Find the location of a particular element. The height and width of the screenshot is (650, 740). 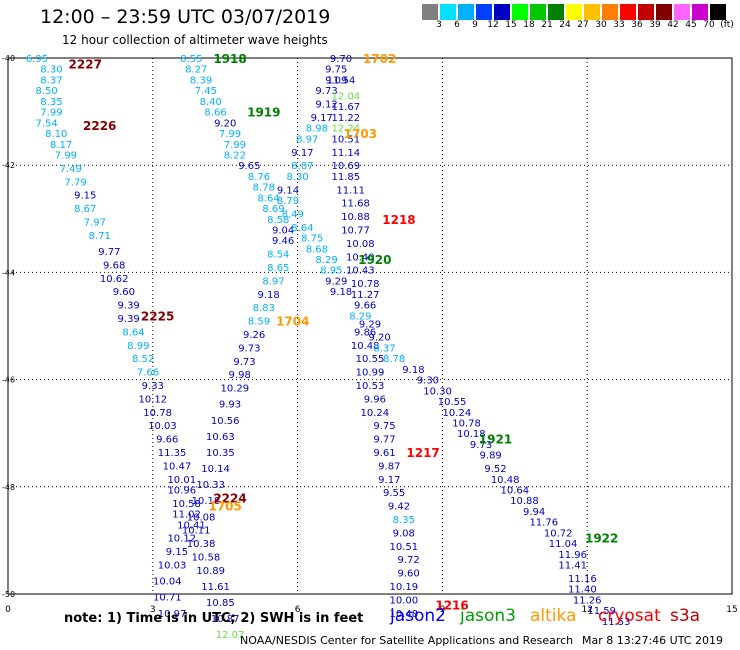

wave-height-label: 8.52 is located at coordinates (143, 359).